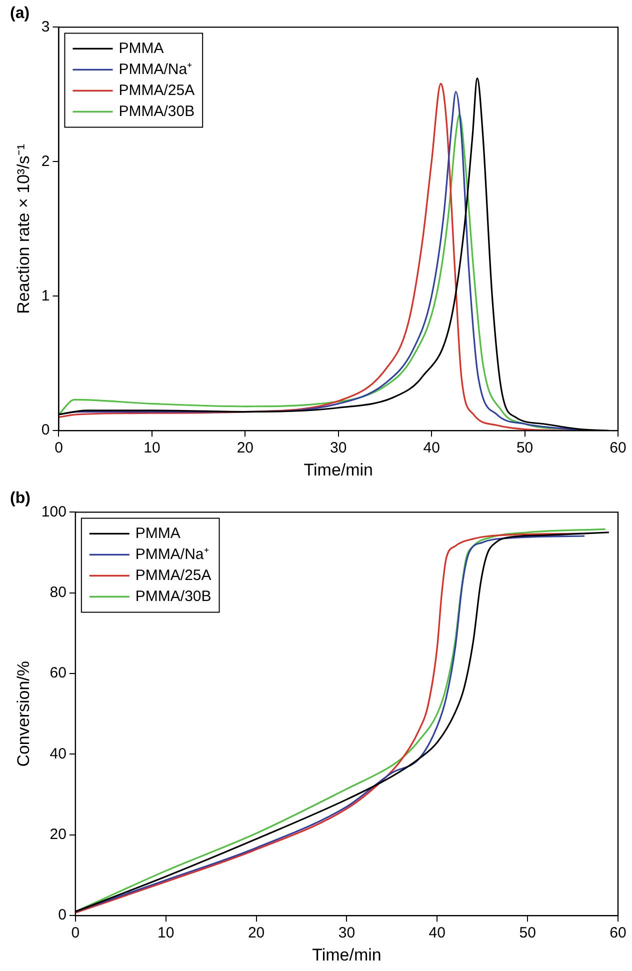 This screenshot has height=971, width=632. I want to click on y-tick-label: 80, so click(58, 593).